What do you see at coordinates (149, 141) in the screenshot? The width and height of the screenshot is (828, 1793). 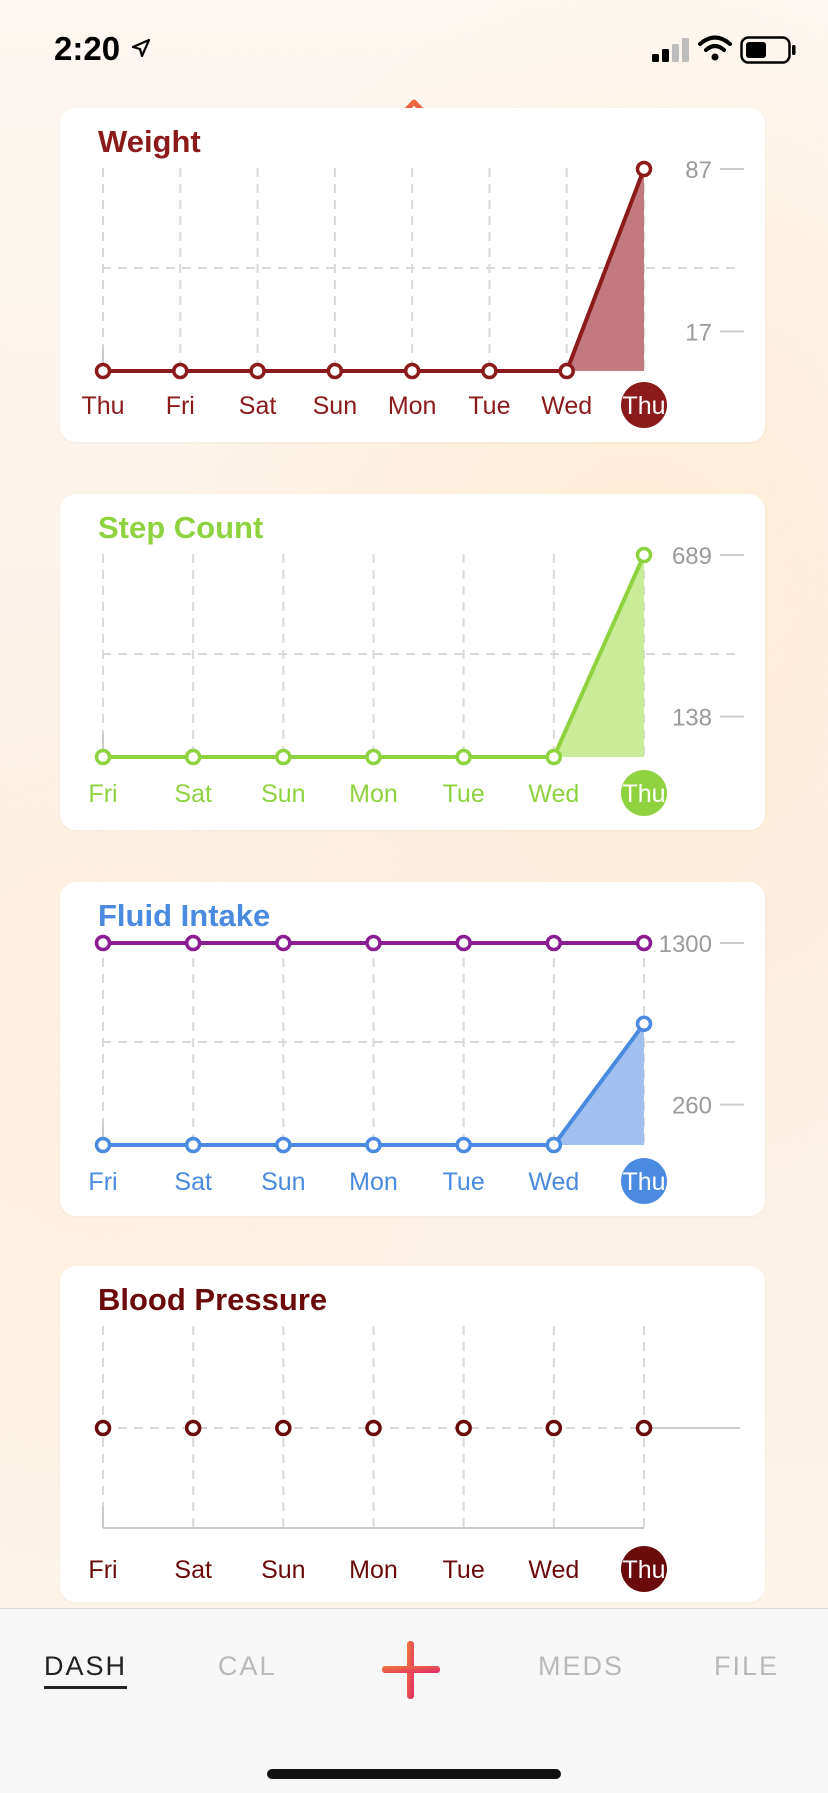 I see `weight-title: Weight` at bounding box center [149, 141].